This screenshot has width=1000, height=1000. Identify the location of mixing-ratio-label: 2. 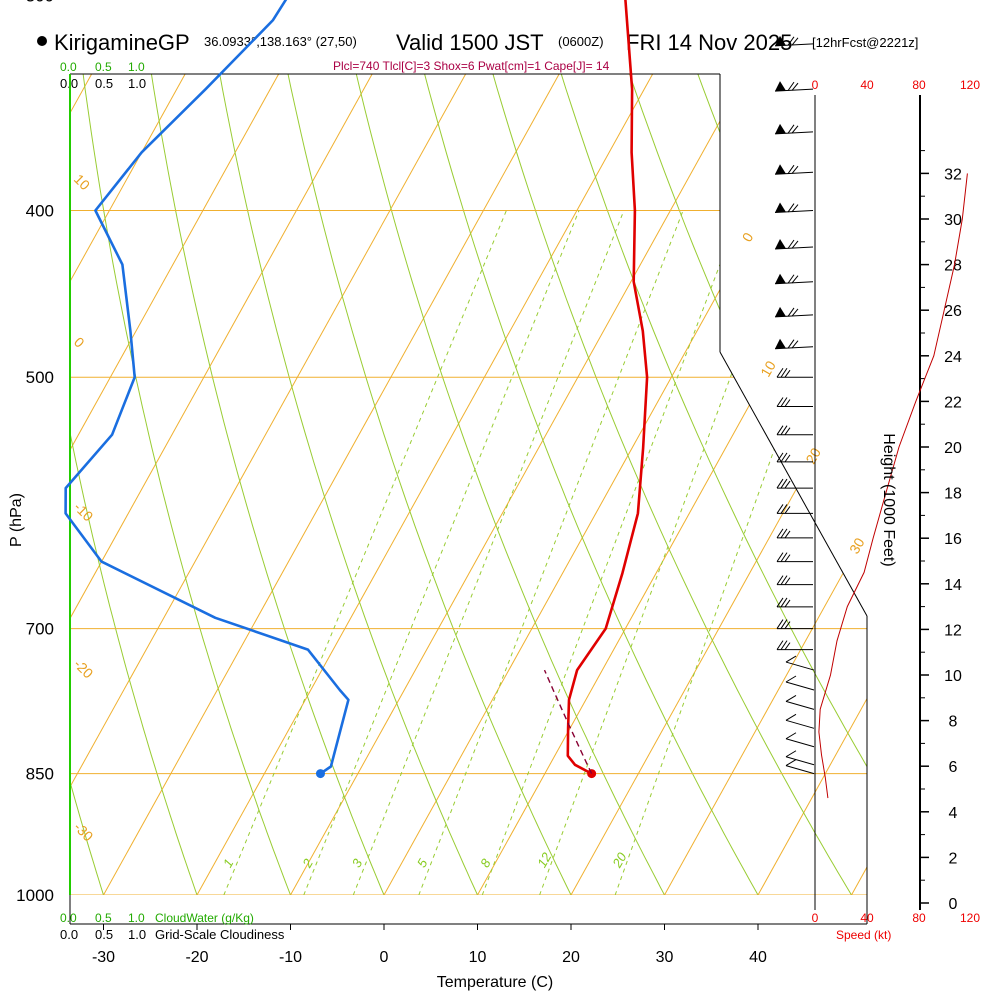
(307, 863).